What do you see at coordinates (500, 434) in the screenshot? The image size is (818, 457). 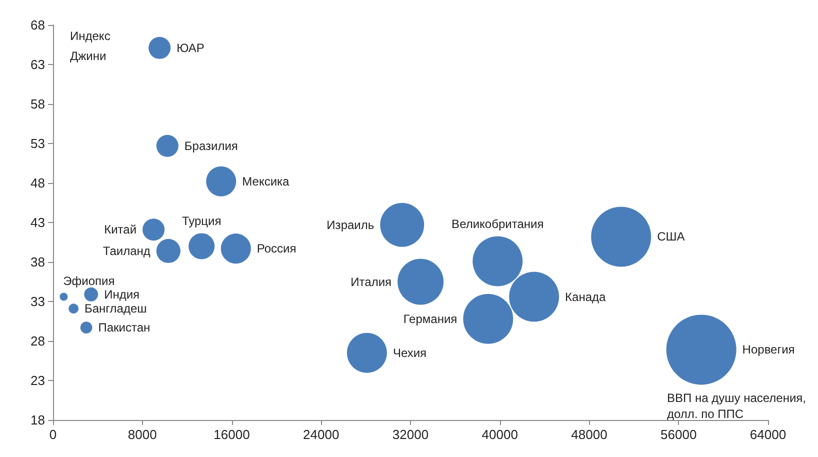 I see `x-tick-label: 40000` at bounding box center [500, 434].